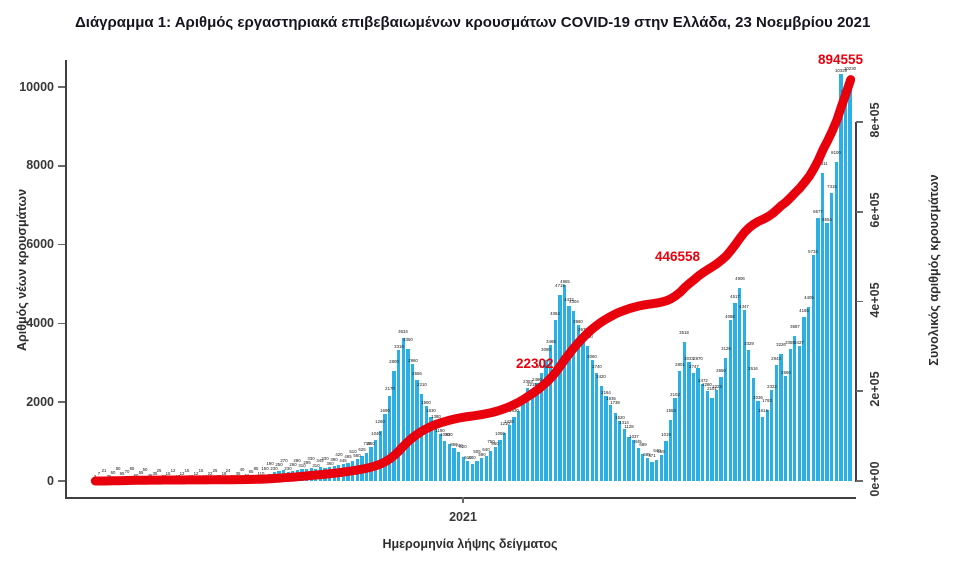  Describe the element at coordinates (716, 386) in the screenshot. I see `bar-value-label: 2323` at that location.